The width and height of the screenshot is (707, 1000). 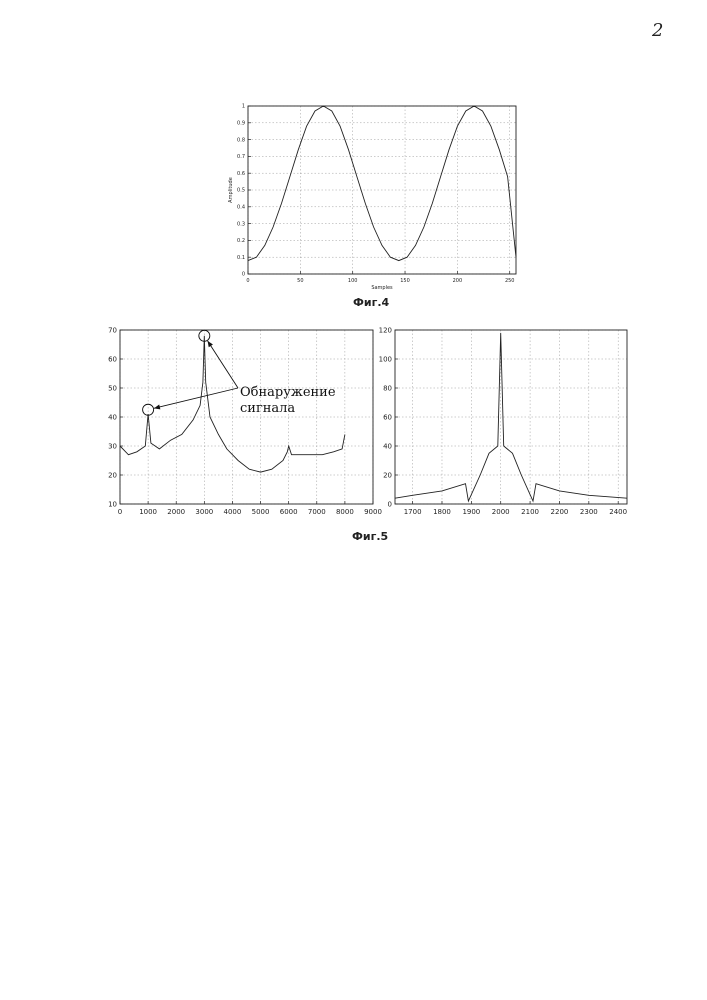 What do you see at coordinates (243, 107) in the screenshot?
I see `y-tick-label: 1` at bounding box center [243, 107].